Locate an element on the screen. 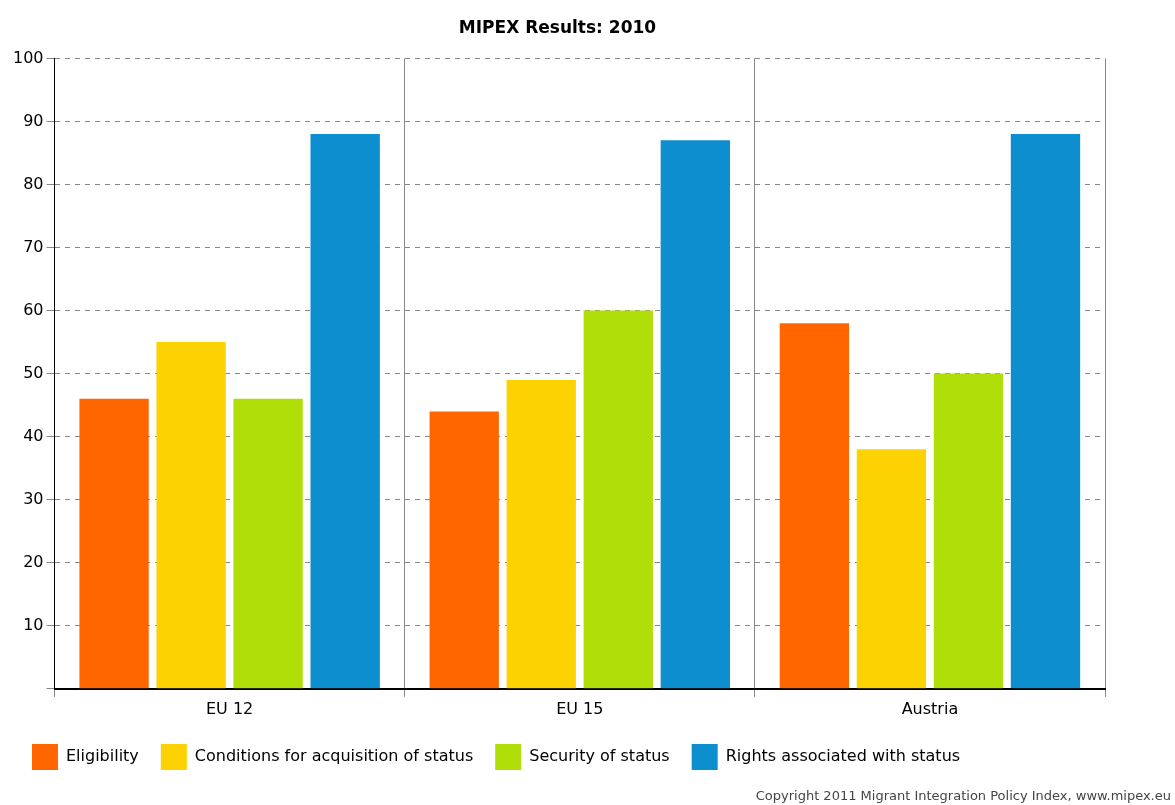  chart-title: MIPEX Results: 2010 is located at coordinates (557, 26).